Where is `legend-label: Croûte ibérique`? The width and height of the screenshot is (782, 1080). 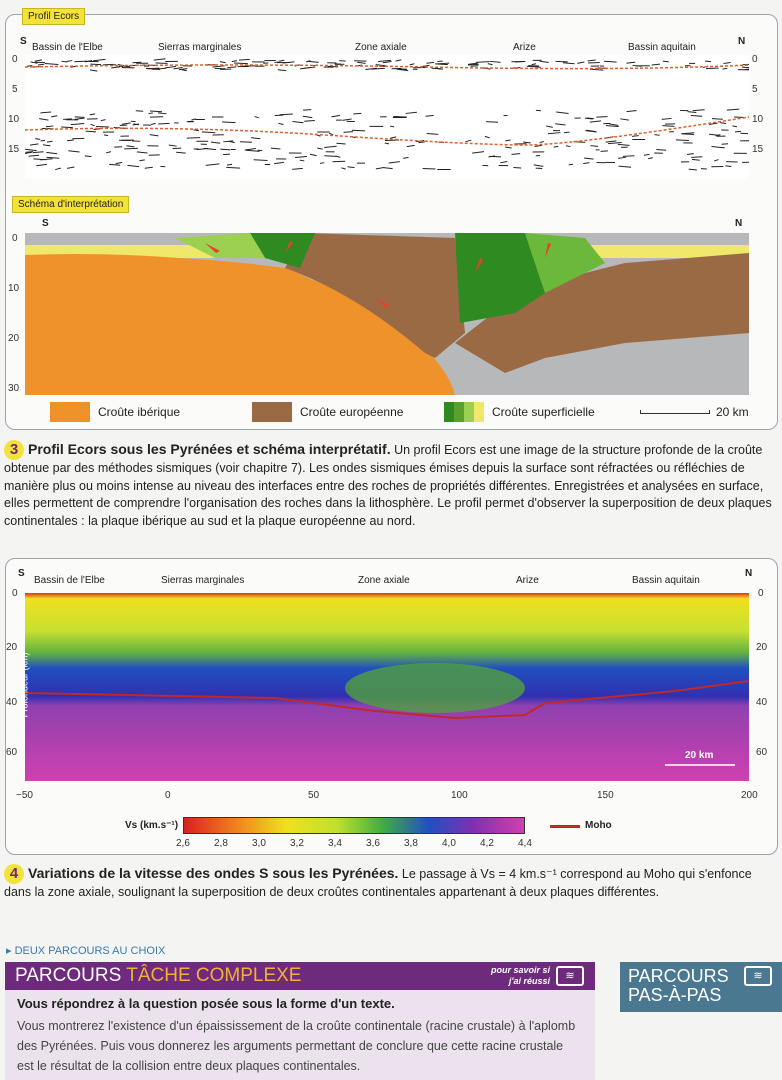 legend-label: Croûte ibérique is located at coordinates (139, 412).